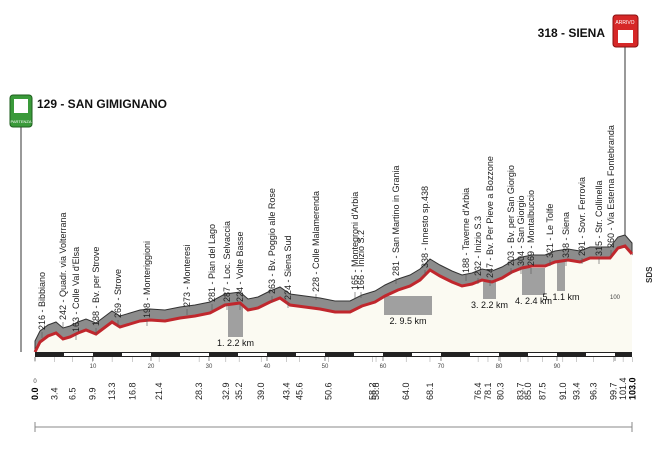  What do you see at coordinates (355, 241) in the screenshot?
I see `waypoint-label: 165 - Montegroni d'Arbia` at bounding box center [355, 241].